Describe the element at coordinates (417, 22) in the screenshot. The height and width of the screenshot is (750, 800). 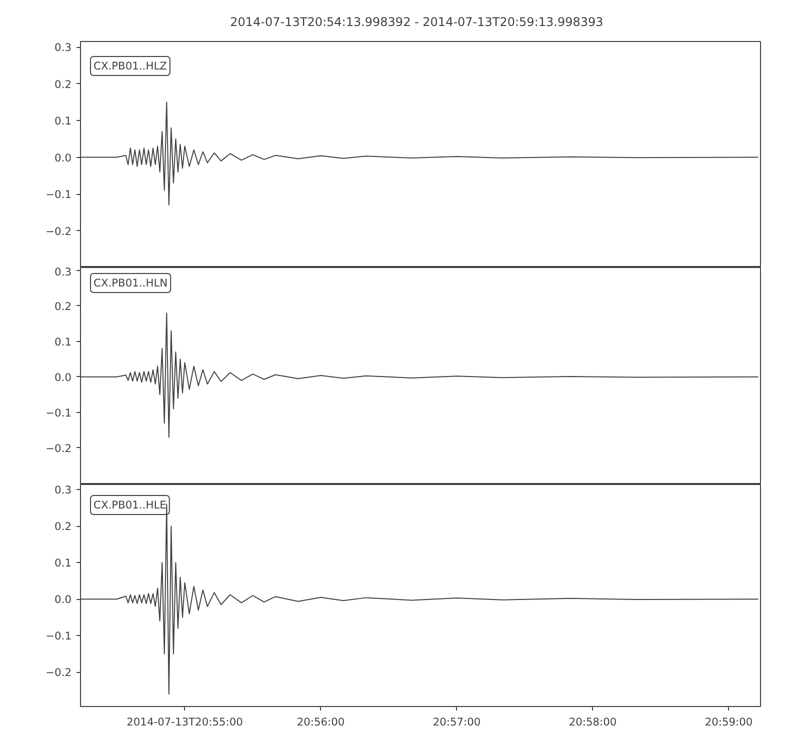
I see `chart-title: 2014-07-13T20:54:13.998392 - 2014-07-13T20:59:13.998393` at that location.